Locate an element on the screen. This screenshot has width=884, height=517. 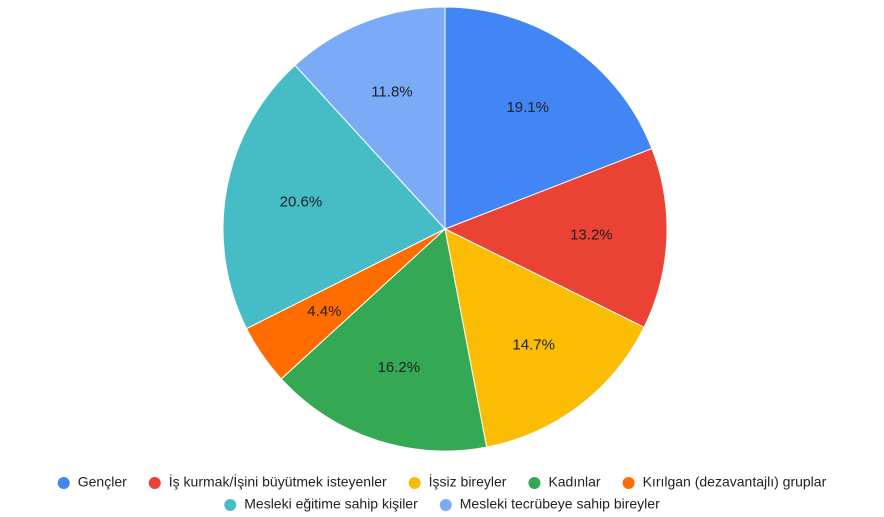
slice-label: 11.8% is located at coordinates (391, 91).